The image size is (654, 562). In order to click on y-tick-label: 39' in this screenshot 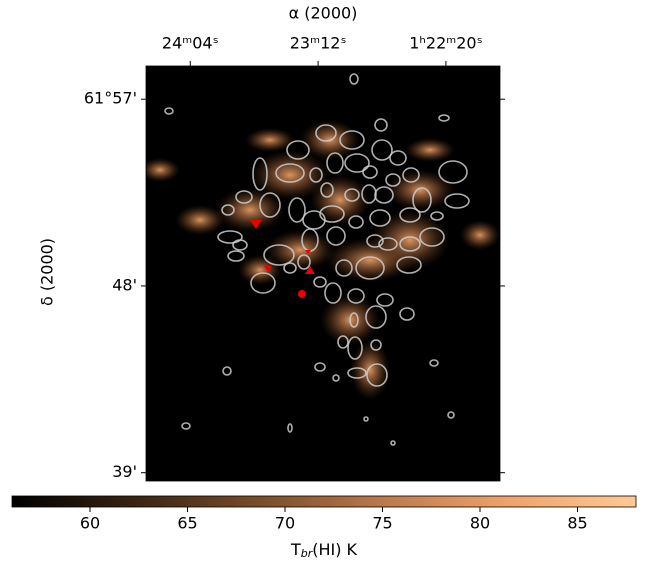, I will do `click(124, 471)`.